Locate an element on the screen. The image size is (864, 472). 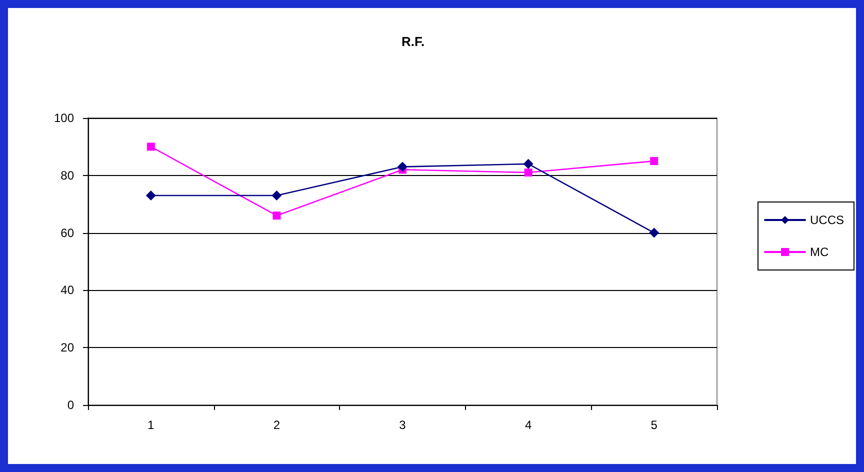
x-tick-label: 4 is located at coordinates (528, 425).